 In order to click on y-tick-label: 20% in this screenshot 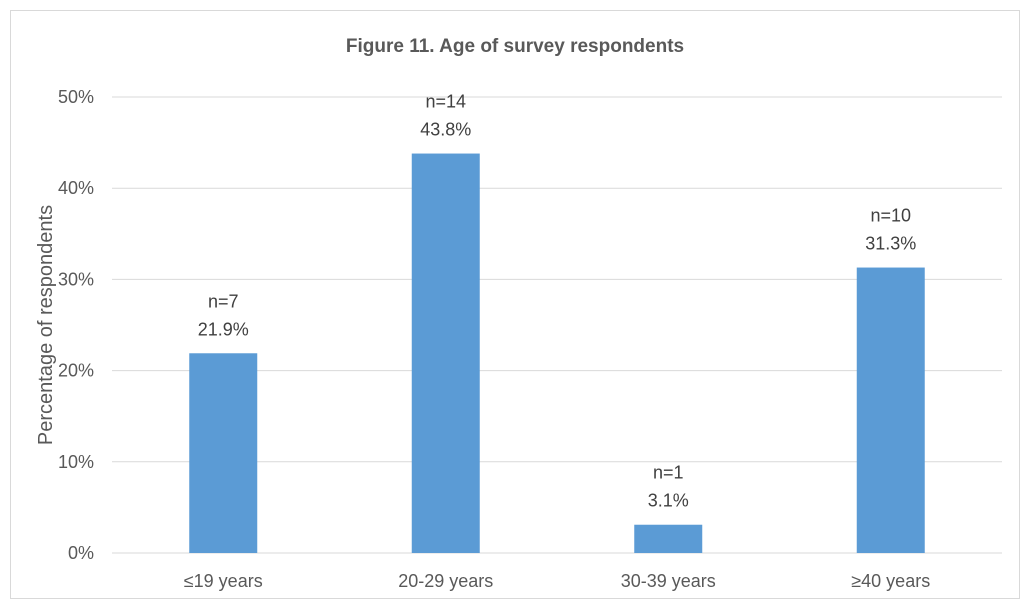, I will do `click(76, 371)`.